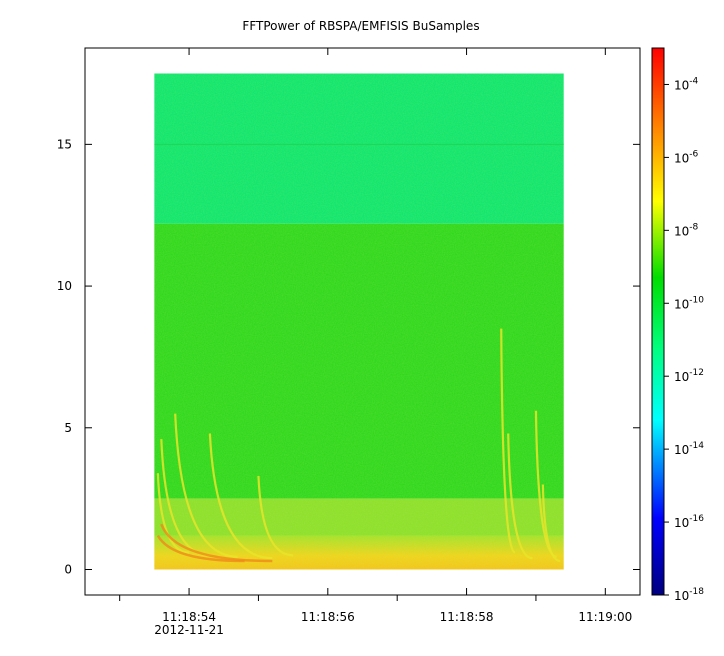 The image size is (724, 656). Describe the element at coordinates (328, 617) in the screenshot. I see `x-tick-label: 11:18:56` at that location.